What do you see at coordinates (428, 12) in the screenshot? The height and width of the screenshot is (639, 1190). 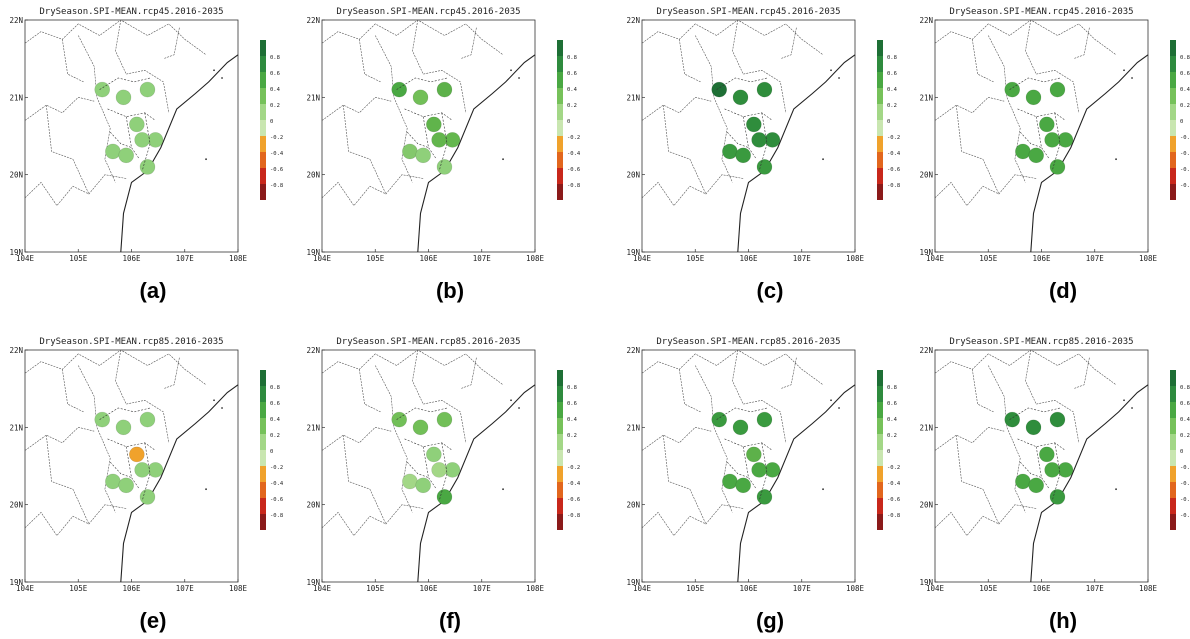 I see `map-title: DrySeason.SPI-MEAN.rcp45.2016-2035` at bounding box center [428, 12].